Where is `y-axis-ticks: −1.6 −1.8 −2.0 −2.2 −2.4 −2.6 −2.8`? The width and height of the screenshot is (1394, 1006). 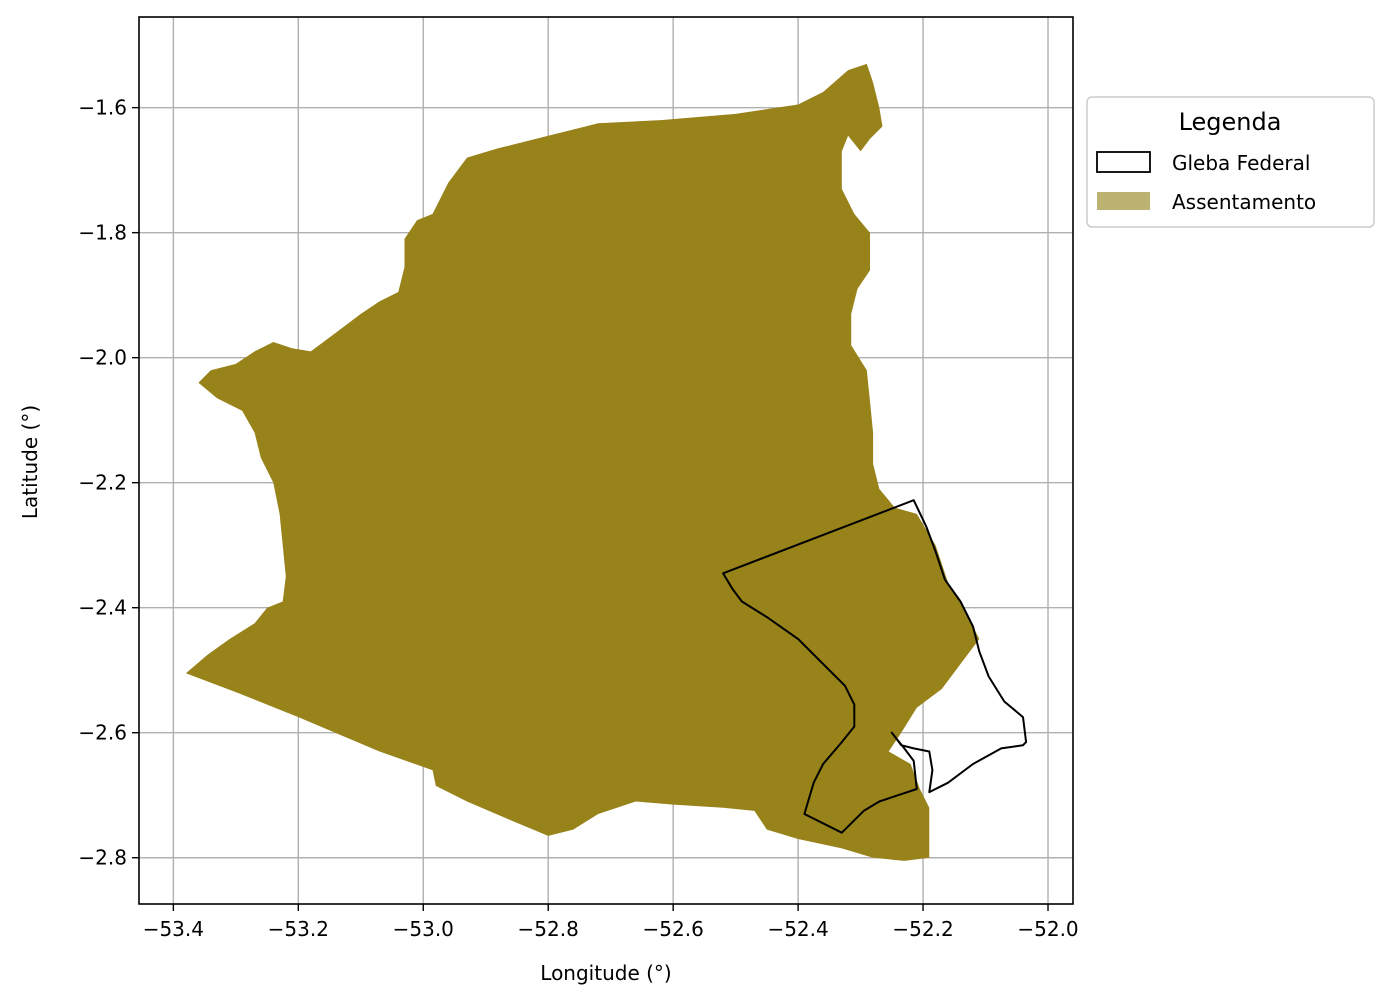 y-axis-ticks: −1.6 −1.8 −2.0 −2.2 −2.4 −2.6 −2.8 is located at coordinates (108, 483).